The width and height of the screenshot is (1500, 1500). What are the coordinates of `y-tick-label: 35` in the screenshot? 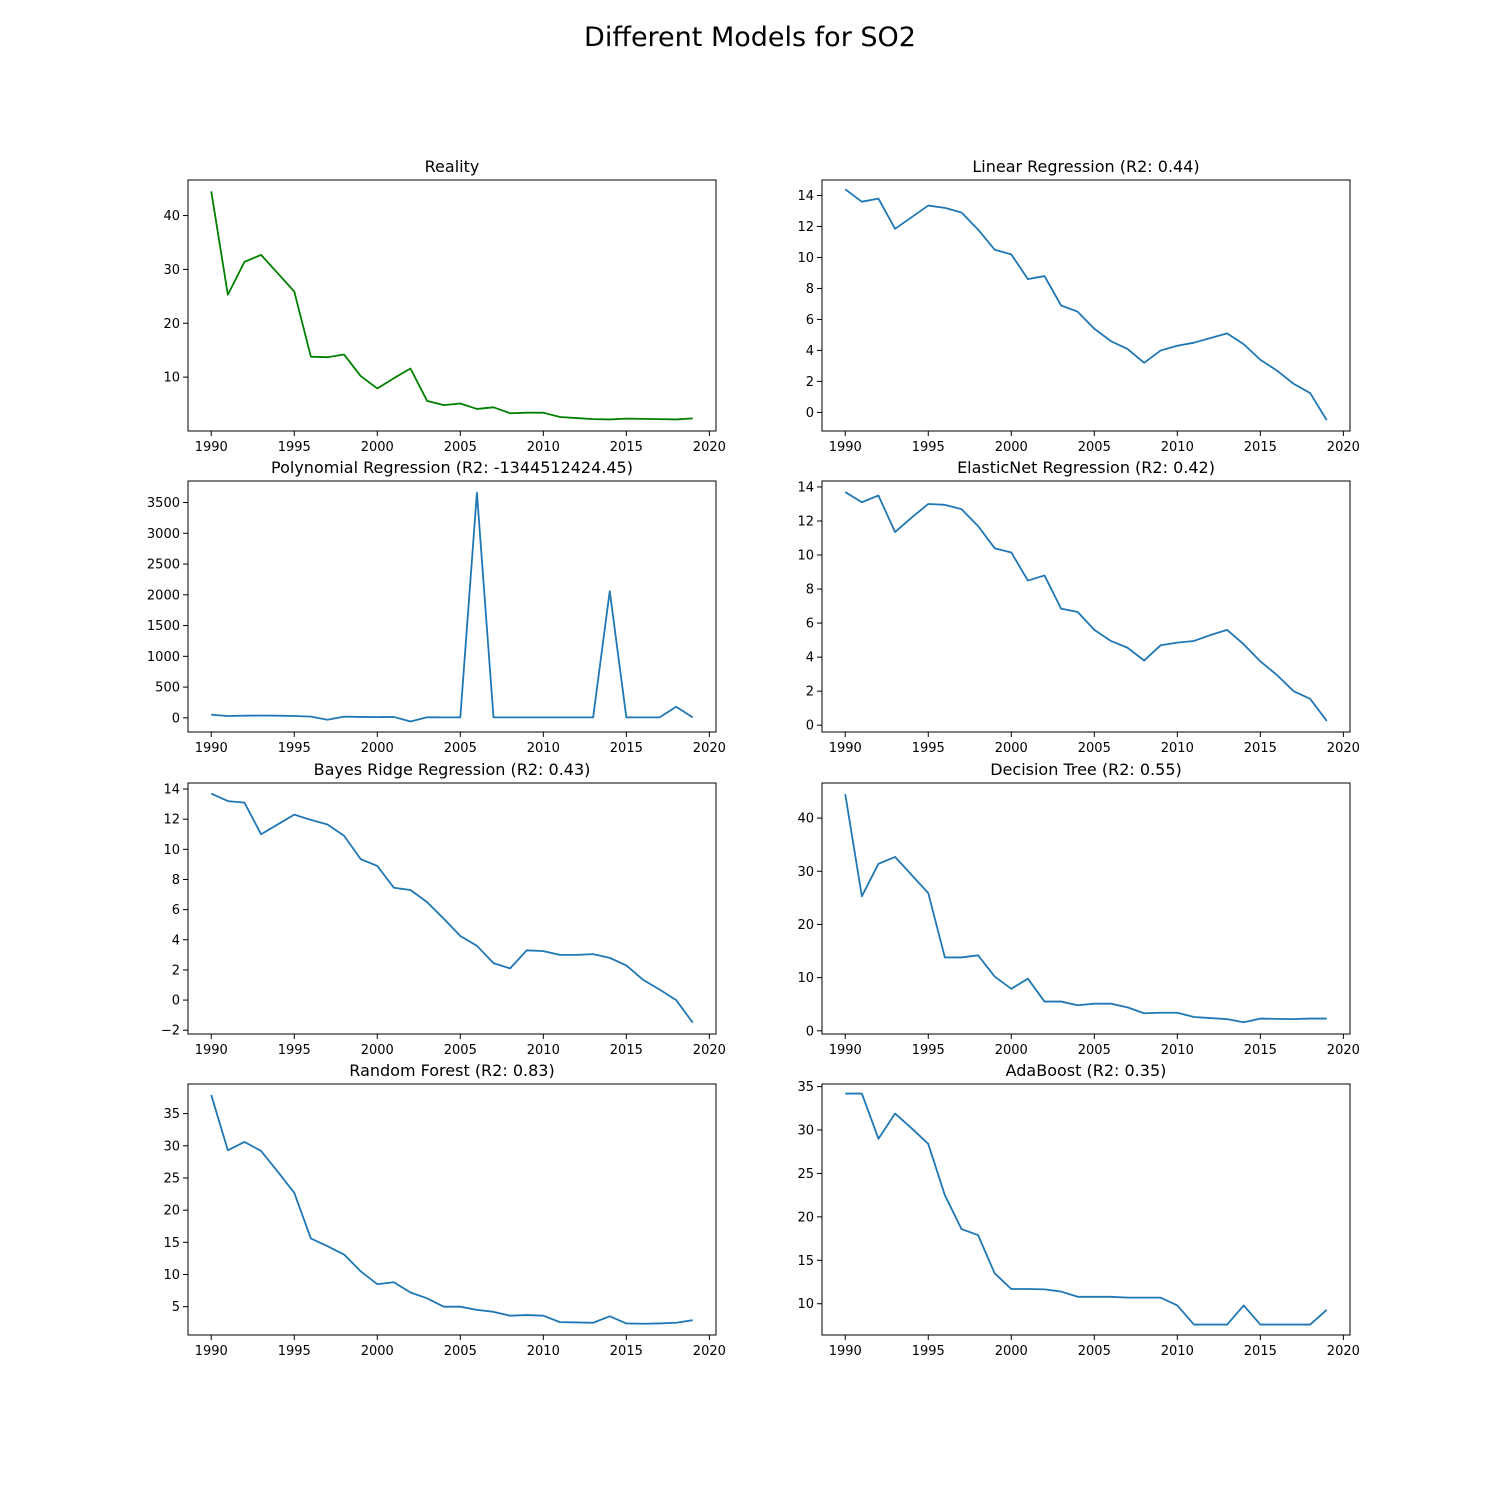 It's located at (805, 1087).